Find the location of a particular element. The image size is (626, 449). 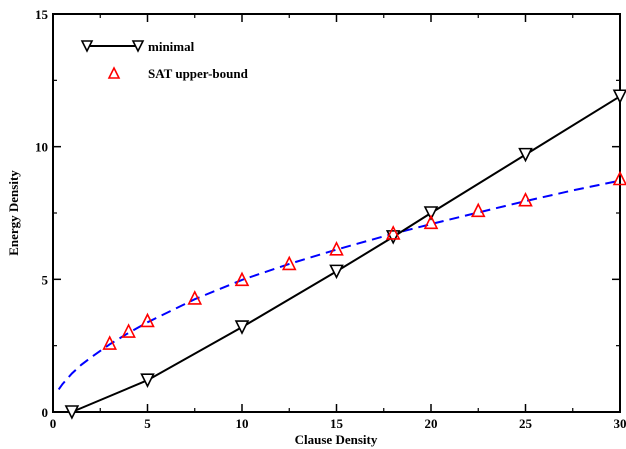

legend-minimal-label: minimal is located at coordinates (171, 46).